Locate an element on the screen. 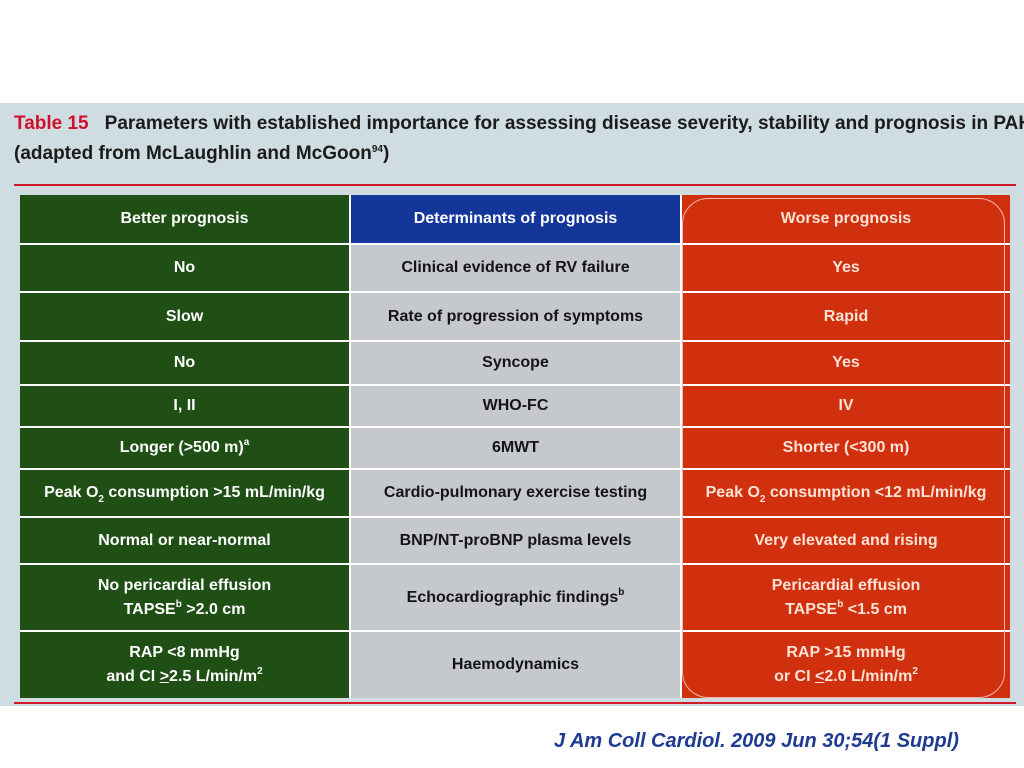 The width and height of the screenshot is (1024, 768). cell-worse-line: Pericardial effusion is located at coordinates (846, 585).